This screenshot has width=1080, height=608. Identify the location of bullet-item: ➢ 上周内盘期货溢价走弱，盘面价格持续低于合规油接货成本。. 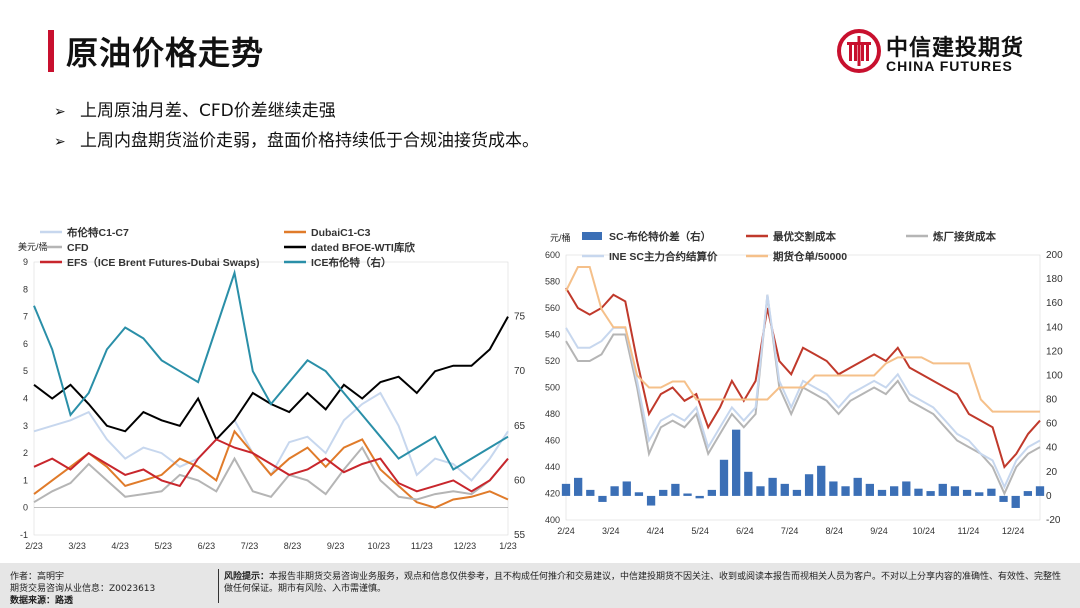
(296, 141).